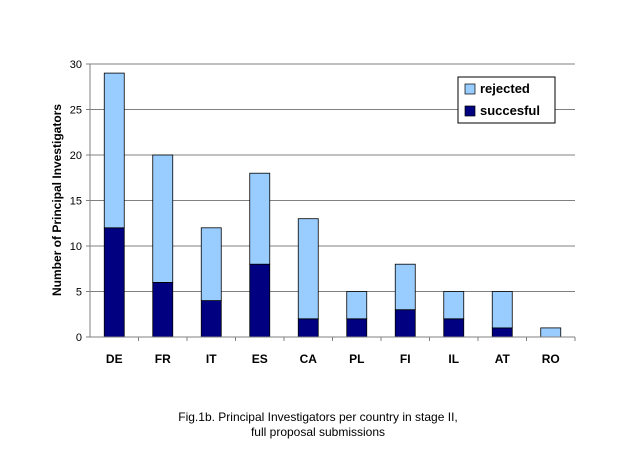 The height and width of the screenshot is (450, 636). Describe the element at coordinates (211, 319) in the screenshot. I see `bar-succesful-it` at that location.